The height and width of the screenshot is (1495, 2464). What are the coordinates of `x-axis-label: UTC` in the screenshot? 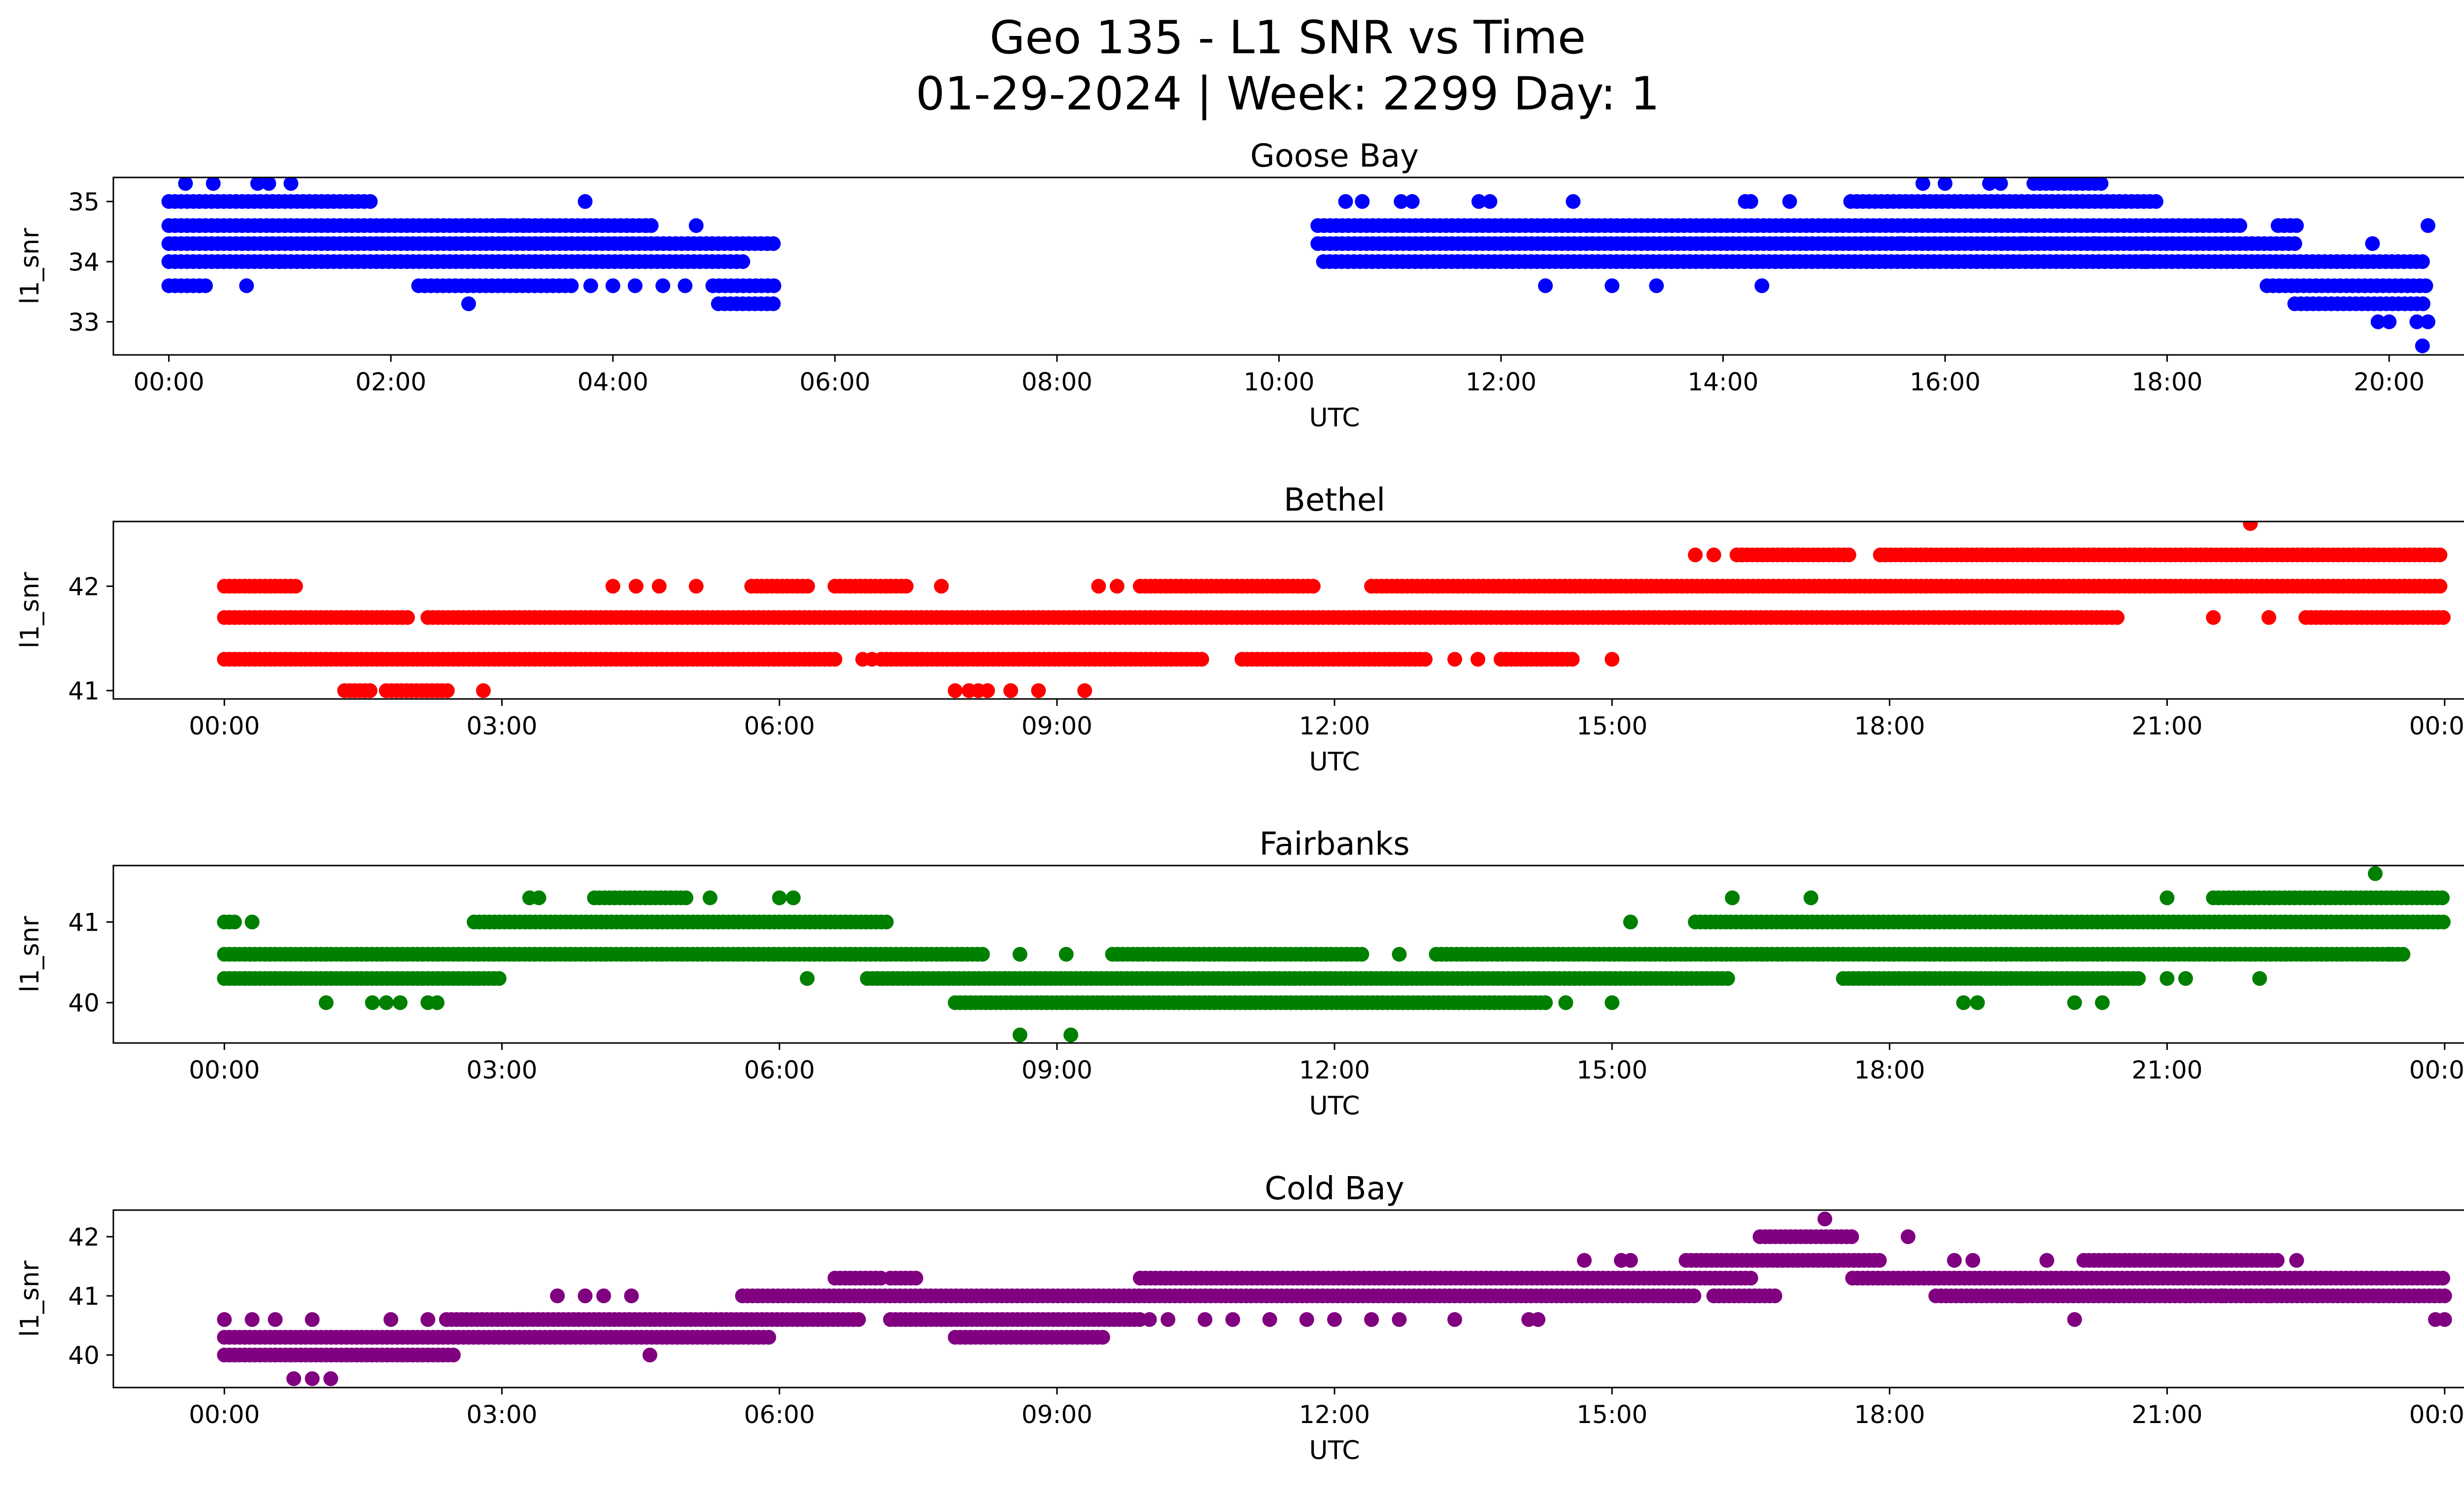 It's located at (1334, 1106).